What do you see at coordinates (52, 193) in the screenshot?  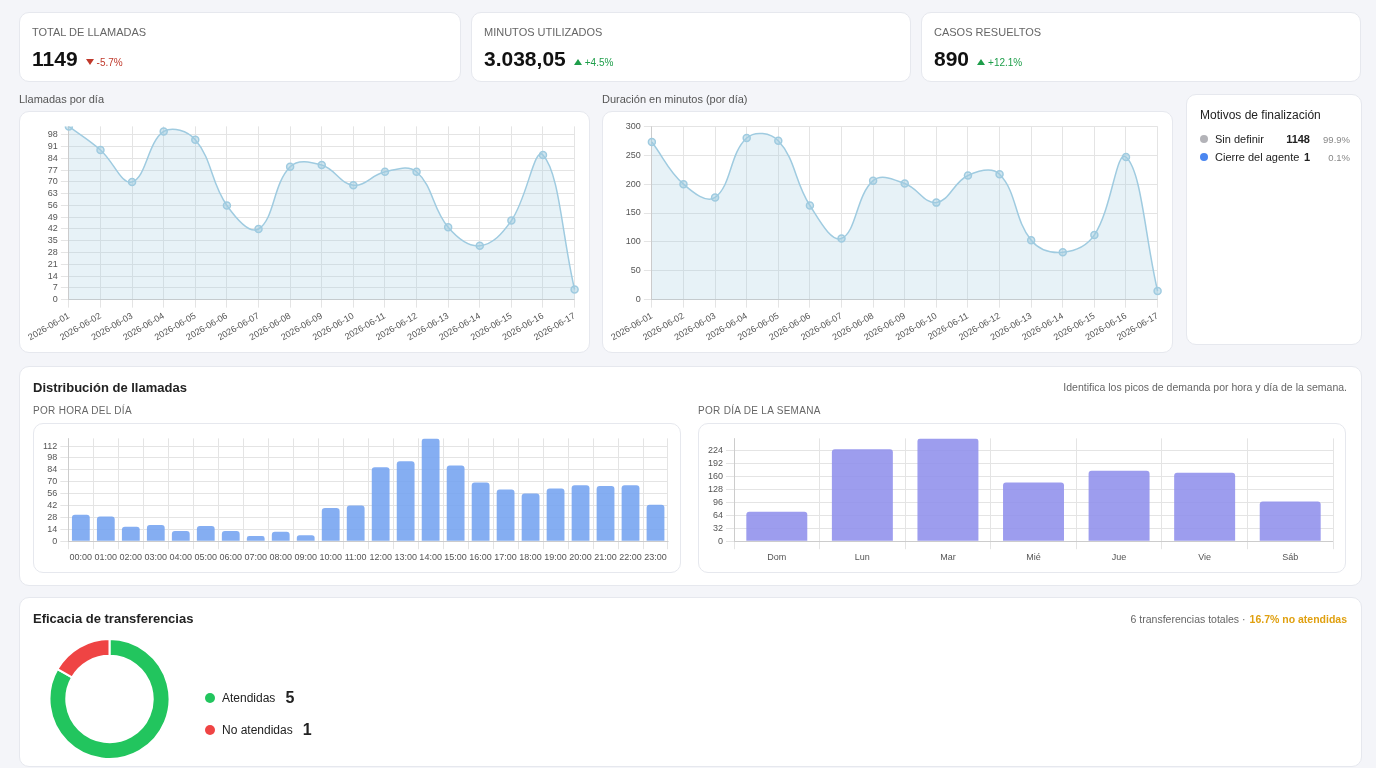 I see `y-tick-label: 63` at bounding box center [52, 193].